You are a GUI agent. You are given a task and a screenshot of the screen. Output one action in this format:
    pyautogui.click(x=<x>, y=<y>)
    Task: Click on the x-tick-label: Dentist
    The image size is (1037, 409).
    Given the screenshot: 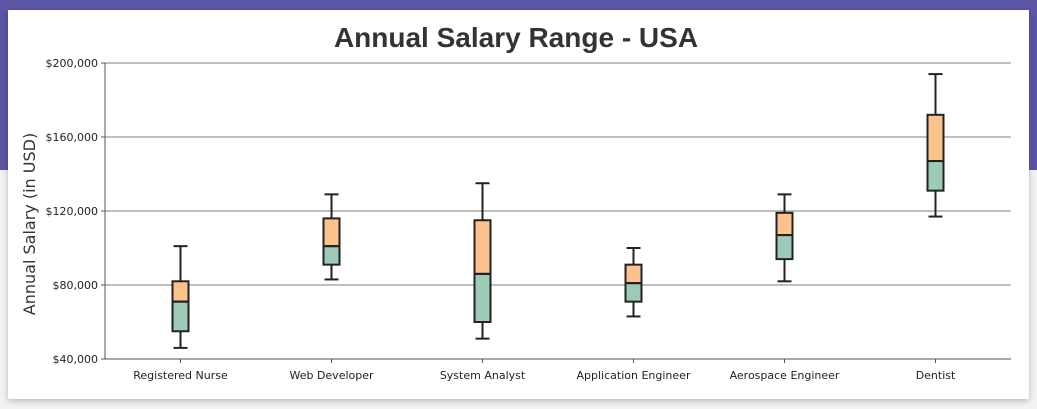 What is the action you would take?
    pyautogui.click(x=936, y=375)
    